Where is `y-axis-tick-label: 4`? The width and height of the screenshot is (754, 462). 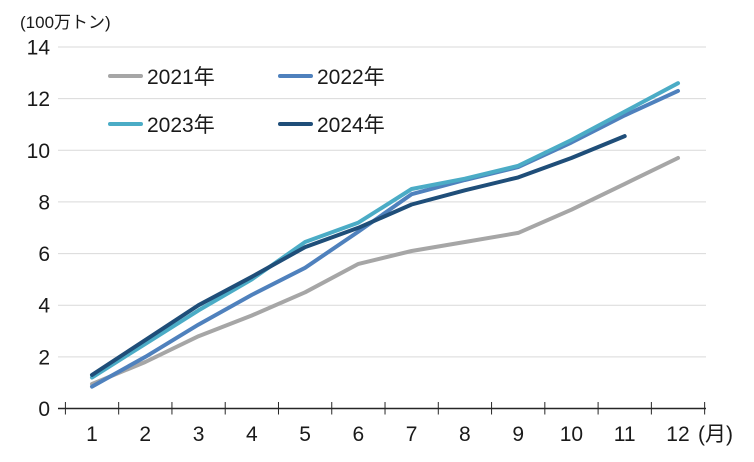
y-axis-tick-label: 4 is located at coordinates (44, 306).